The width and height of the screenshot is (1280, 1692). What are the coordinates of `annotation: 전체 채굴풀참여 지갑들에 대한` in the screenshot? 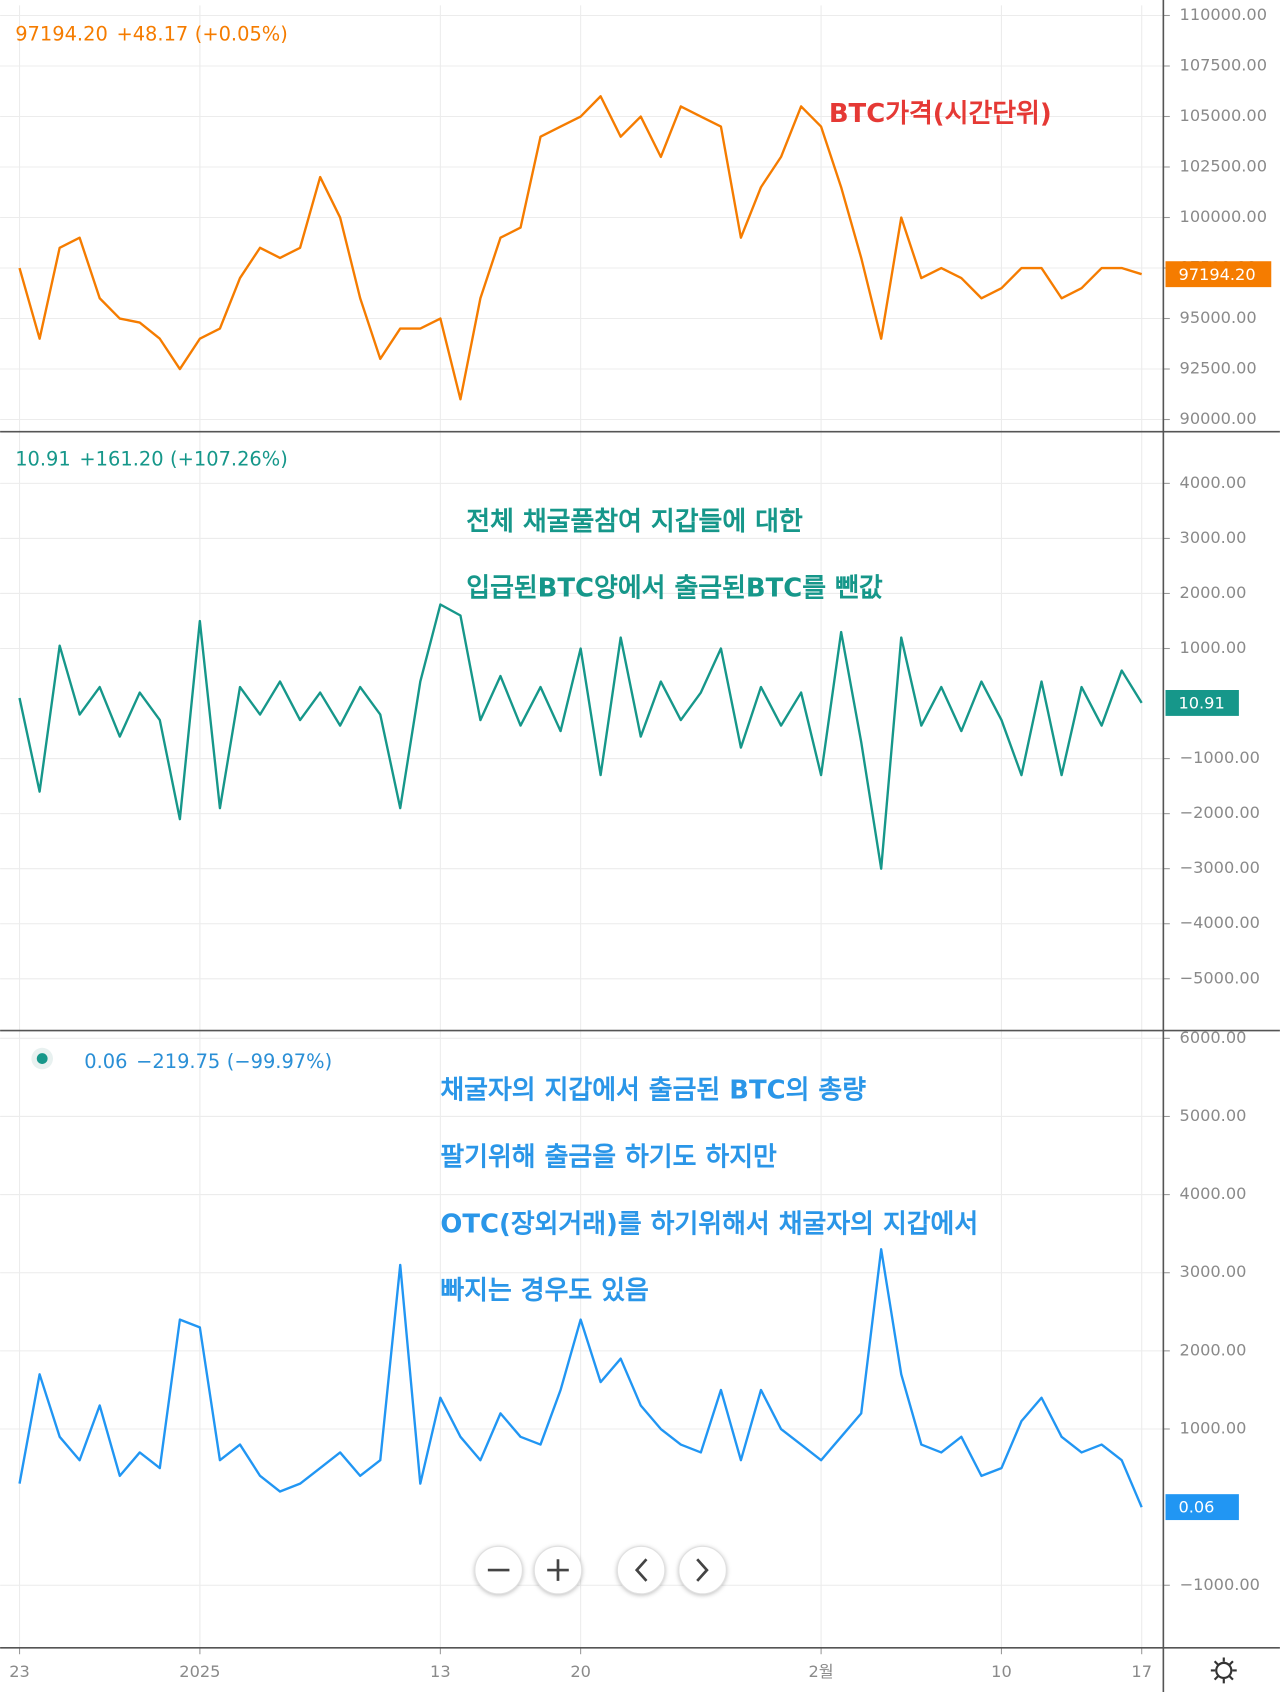 It's located at (634, 522).